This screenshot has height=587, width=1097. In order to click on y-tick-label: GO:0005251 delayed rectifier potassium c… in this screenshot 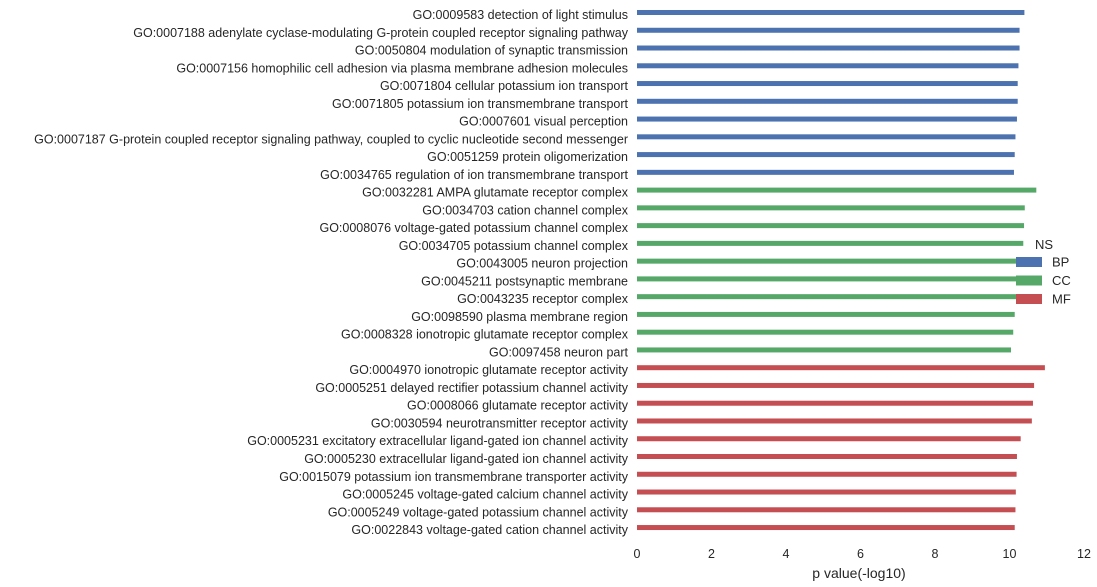, I will do `click(471, 388)`.